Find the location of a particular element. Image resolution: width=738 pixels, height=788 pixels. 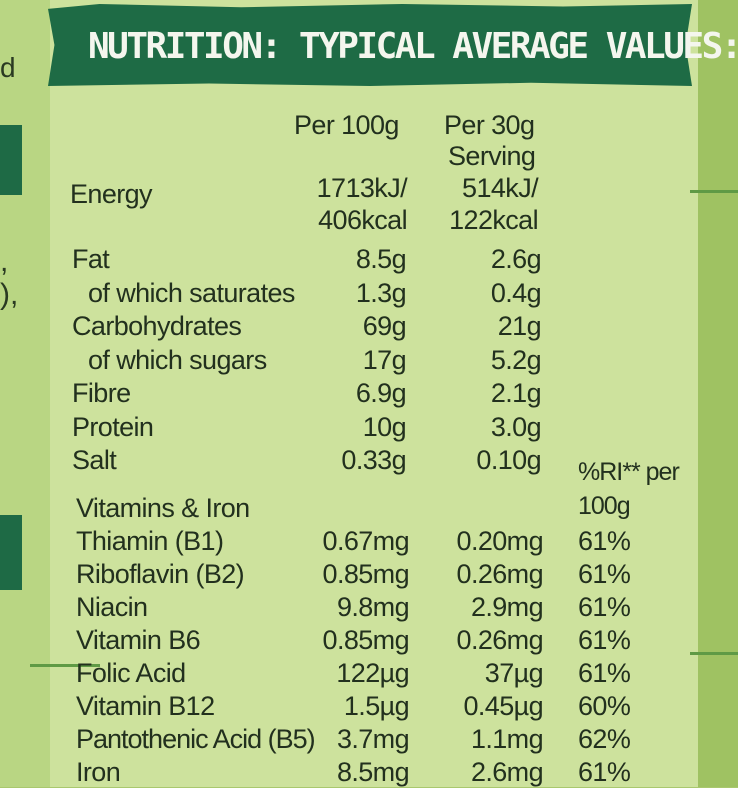

left-text-fragment: d is located at coordinates (8, 67).